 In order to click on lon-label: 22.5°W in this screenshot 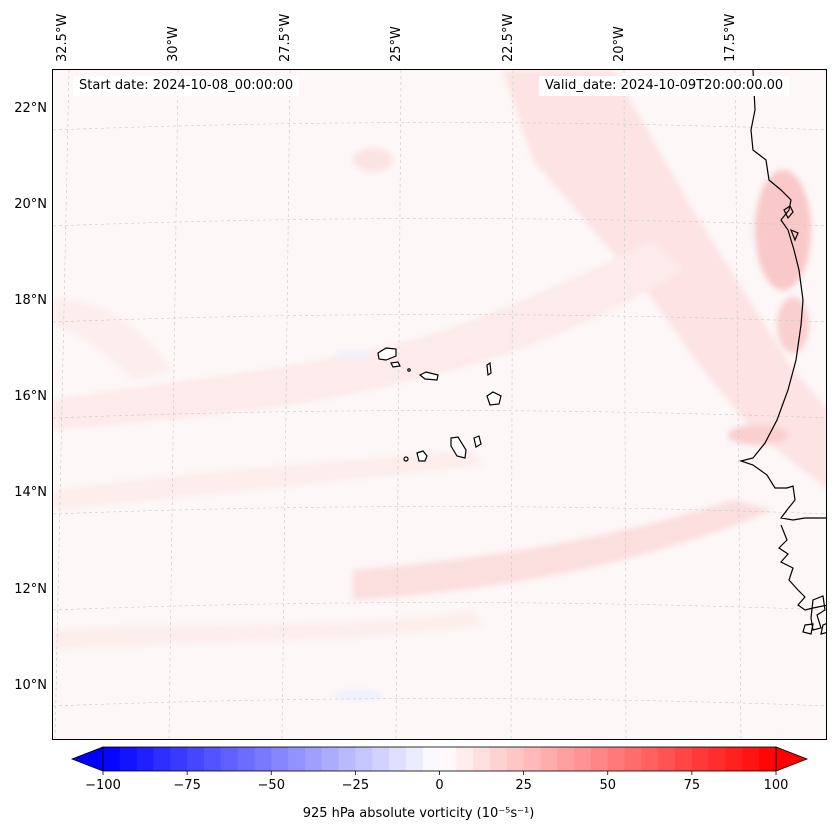, I will do `click(508, 38)`.